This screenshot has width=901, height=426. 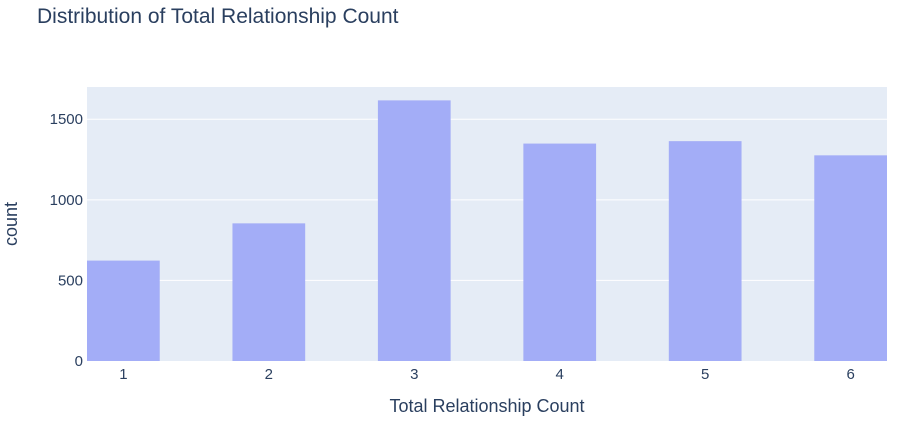 What do you see at coordinates (66, 119) in the screenshot?
I see `y-tick-label: 1500` at bounding box center [66, 119].